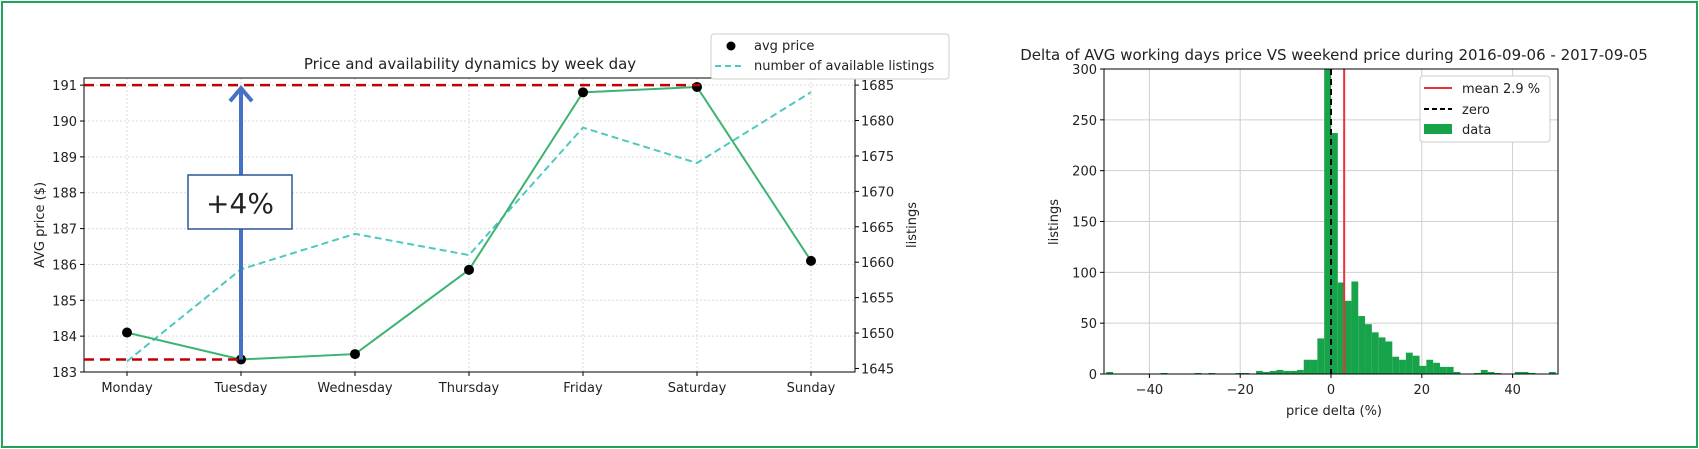 The width and height of the screenshot is (1699, 449). Describe the element at coordinates (64, 230) in the screenshot. I see `y-tick-label: 187` at that location.